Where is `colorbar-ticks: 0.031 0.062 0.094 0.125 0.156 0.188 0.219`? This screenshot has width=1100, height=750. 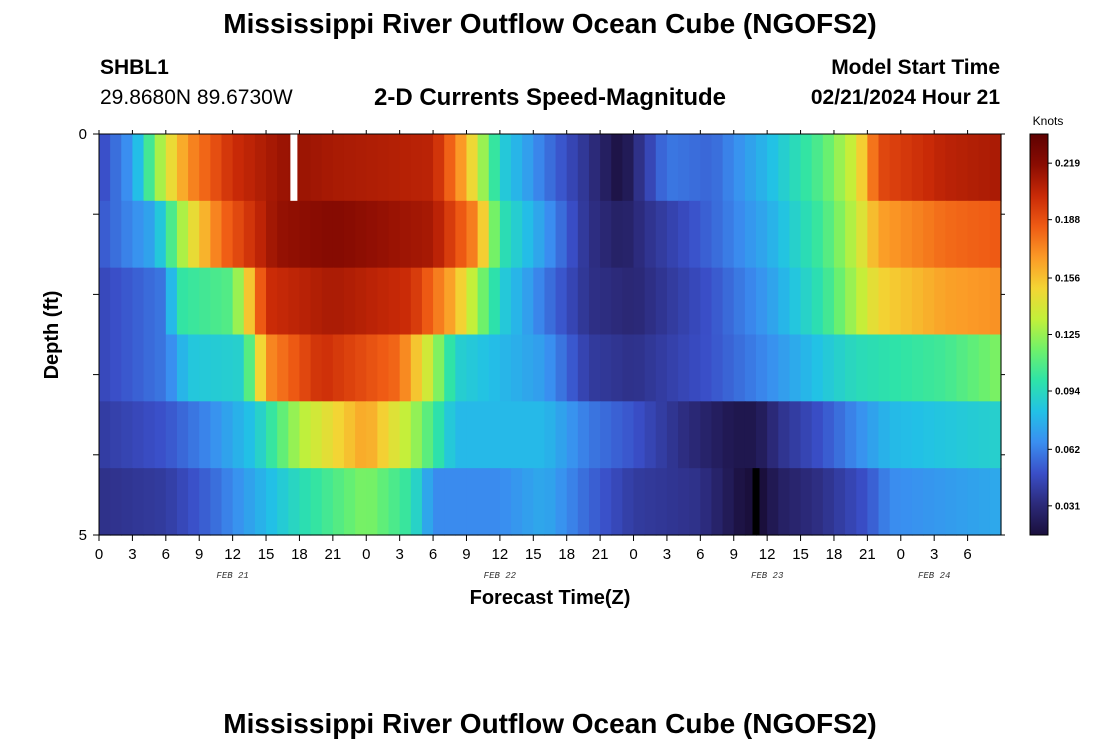
colorbar-ticks: 0.031 0.062 0.094 0.125 0.156 0.188 0.219 is located at coordinates (1064, 335).